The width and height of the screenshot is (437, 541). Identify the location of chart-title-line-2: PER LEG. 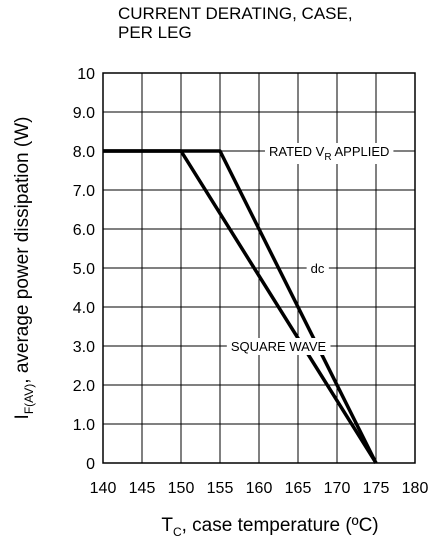
(155, 32).